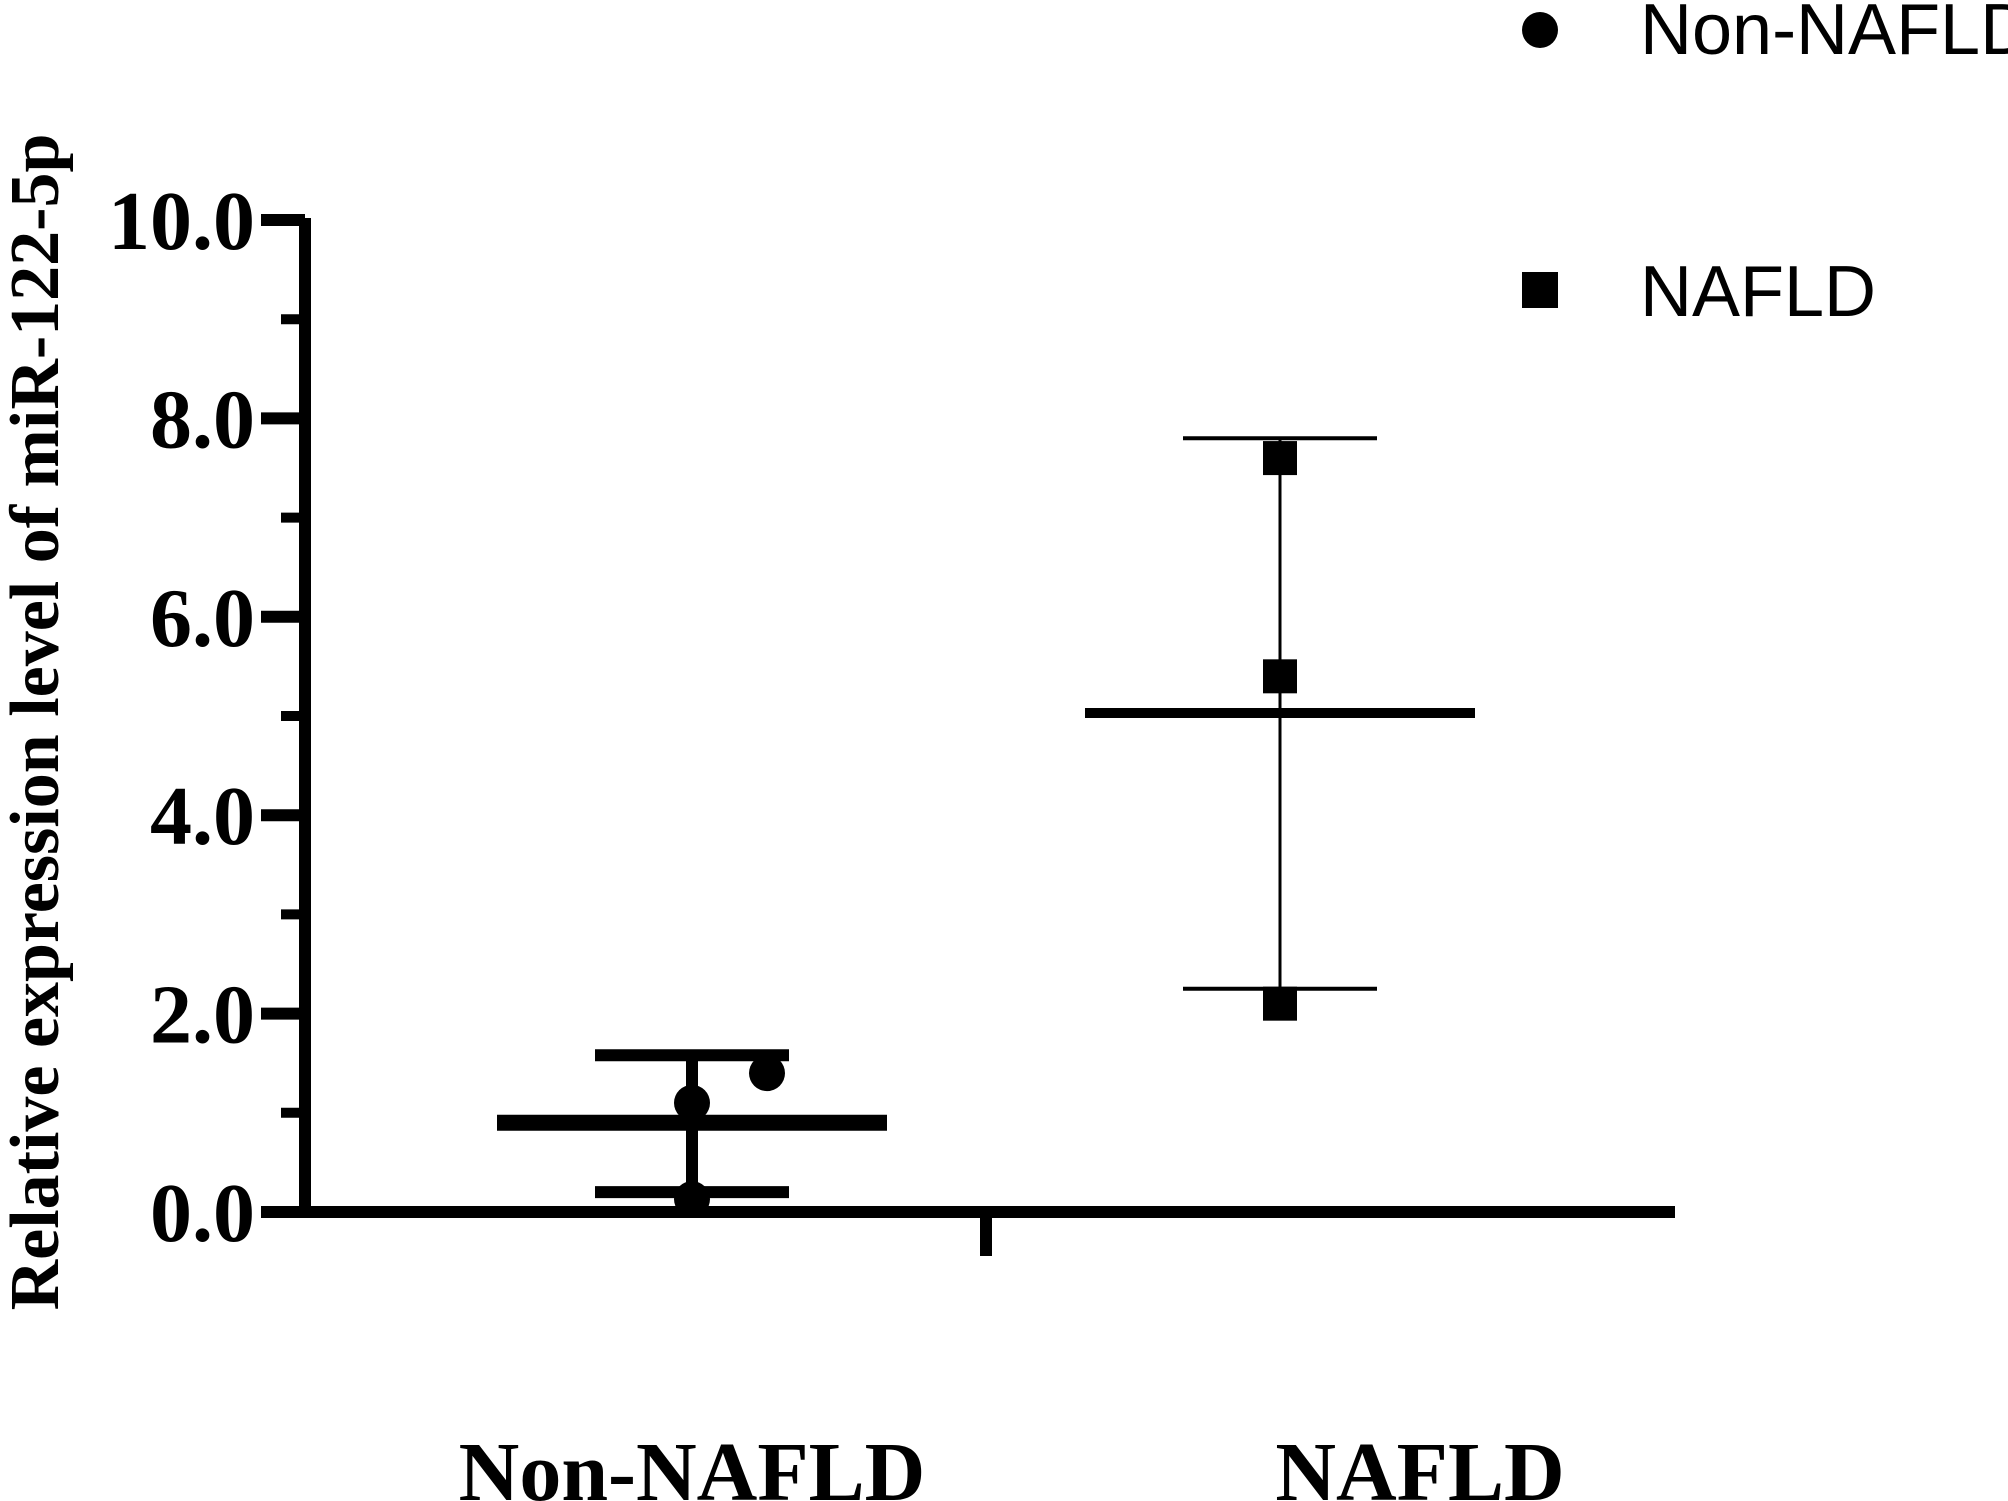 The width and height of the screenshot is (2008, 1501). Describe the element at coordinates (692, 1133) in the screenshot. I see `series-non-nafld` at that location.